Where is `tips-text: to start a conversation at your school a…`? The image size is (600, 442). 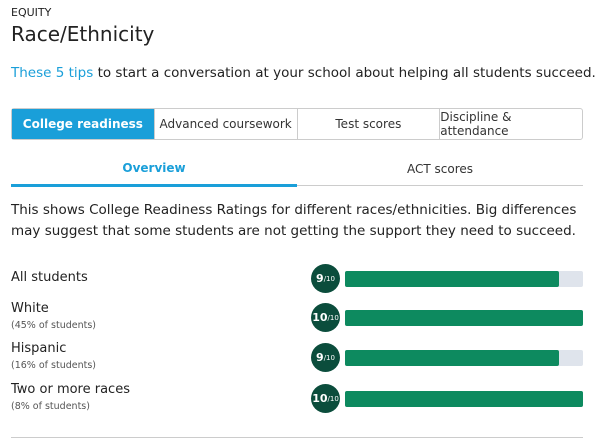 tips-text: to start a conversation at your school a… is located at coordinates (346, 73).